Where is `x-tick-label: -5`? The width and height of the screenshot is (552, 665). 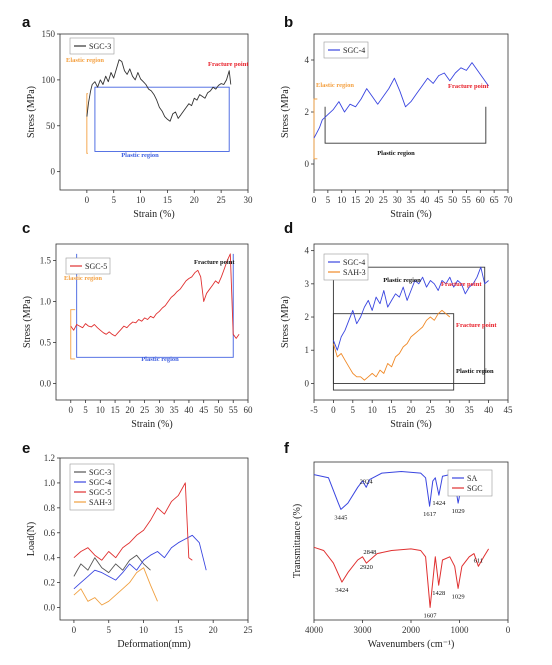
x-tick-label: -5 is located at coordinates (314, 410).